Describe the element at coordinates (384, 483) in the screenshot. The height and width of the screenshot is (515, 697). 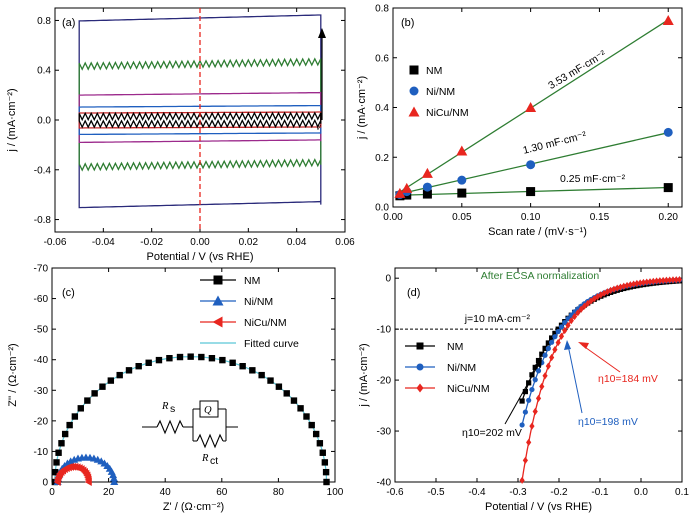
I see `y-tick-label: -40` at that location.